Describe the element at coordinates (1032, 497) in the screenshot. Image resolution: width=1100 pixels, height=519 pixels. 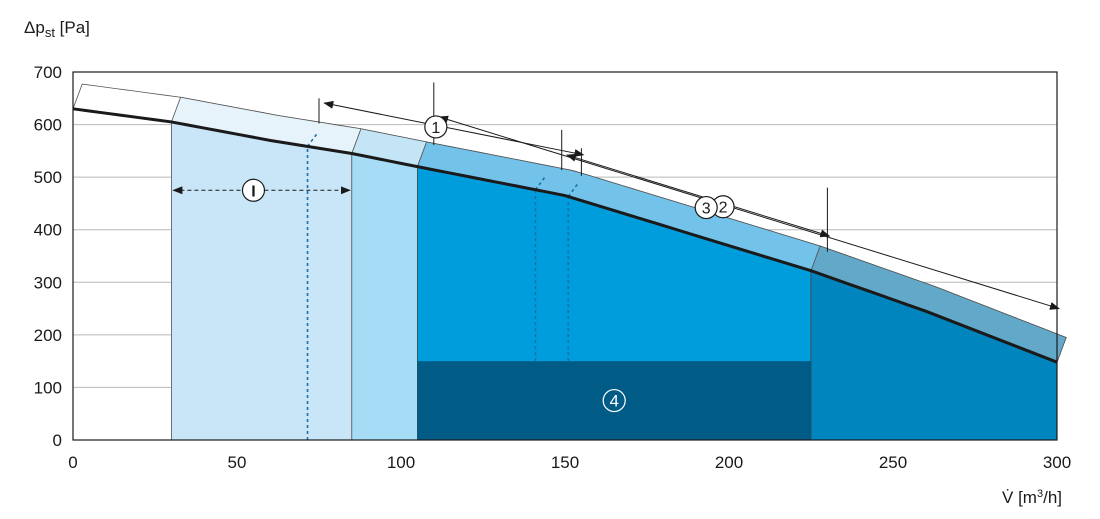
I see `x-axis-title: V̇ [m3/h]` at that location.